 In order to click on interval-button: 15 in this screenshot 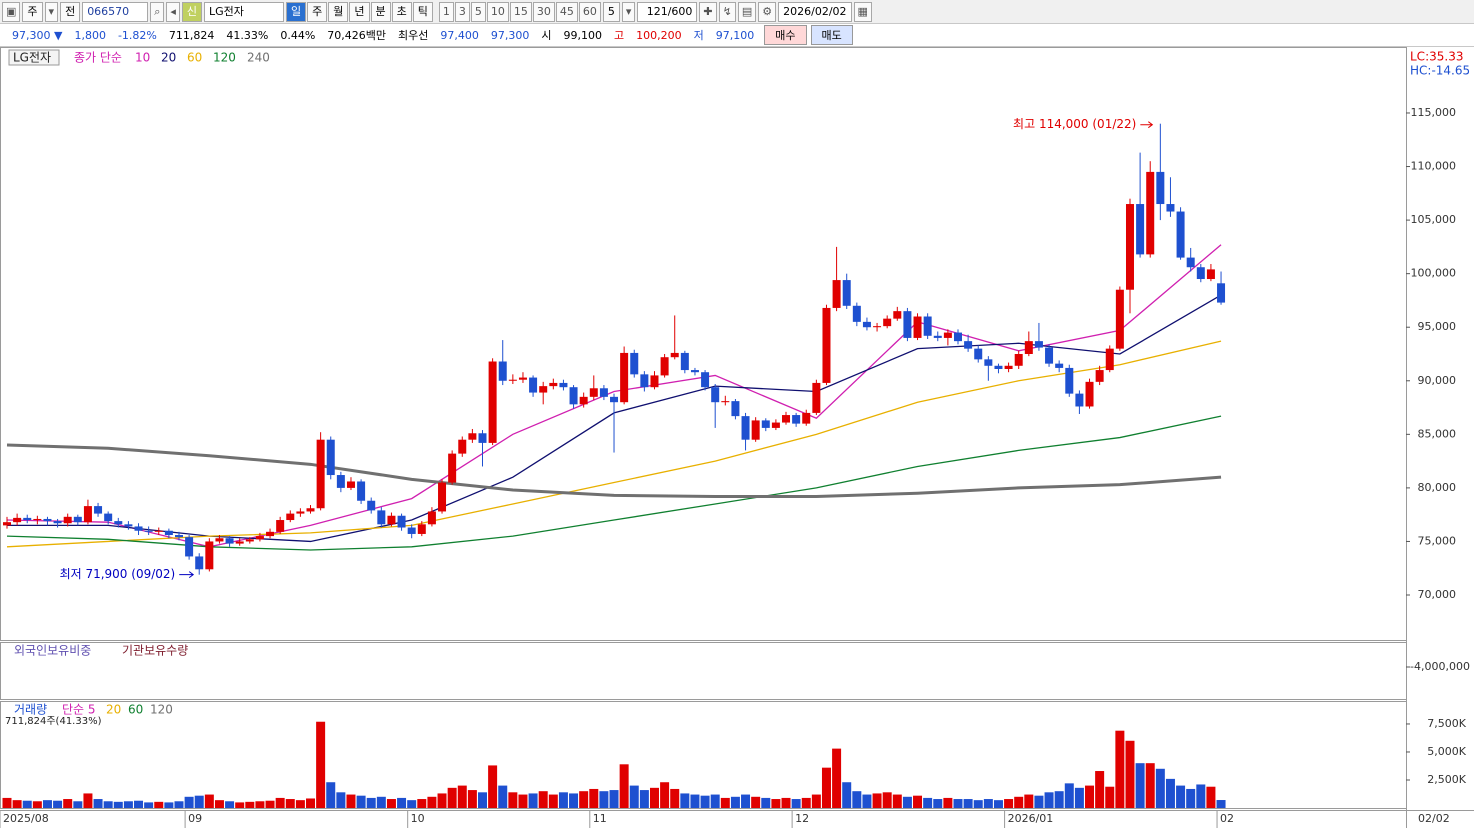, I will do `click(520, 11)`.